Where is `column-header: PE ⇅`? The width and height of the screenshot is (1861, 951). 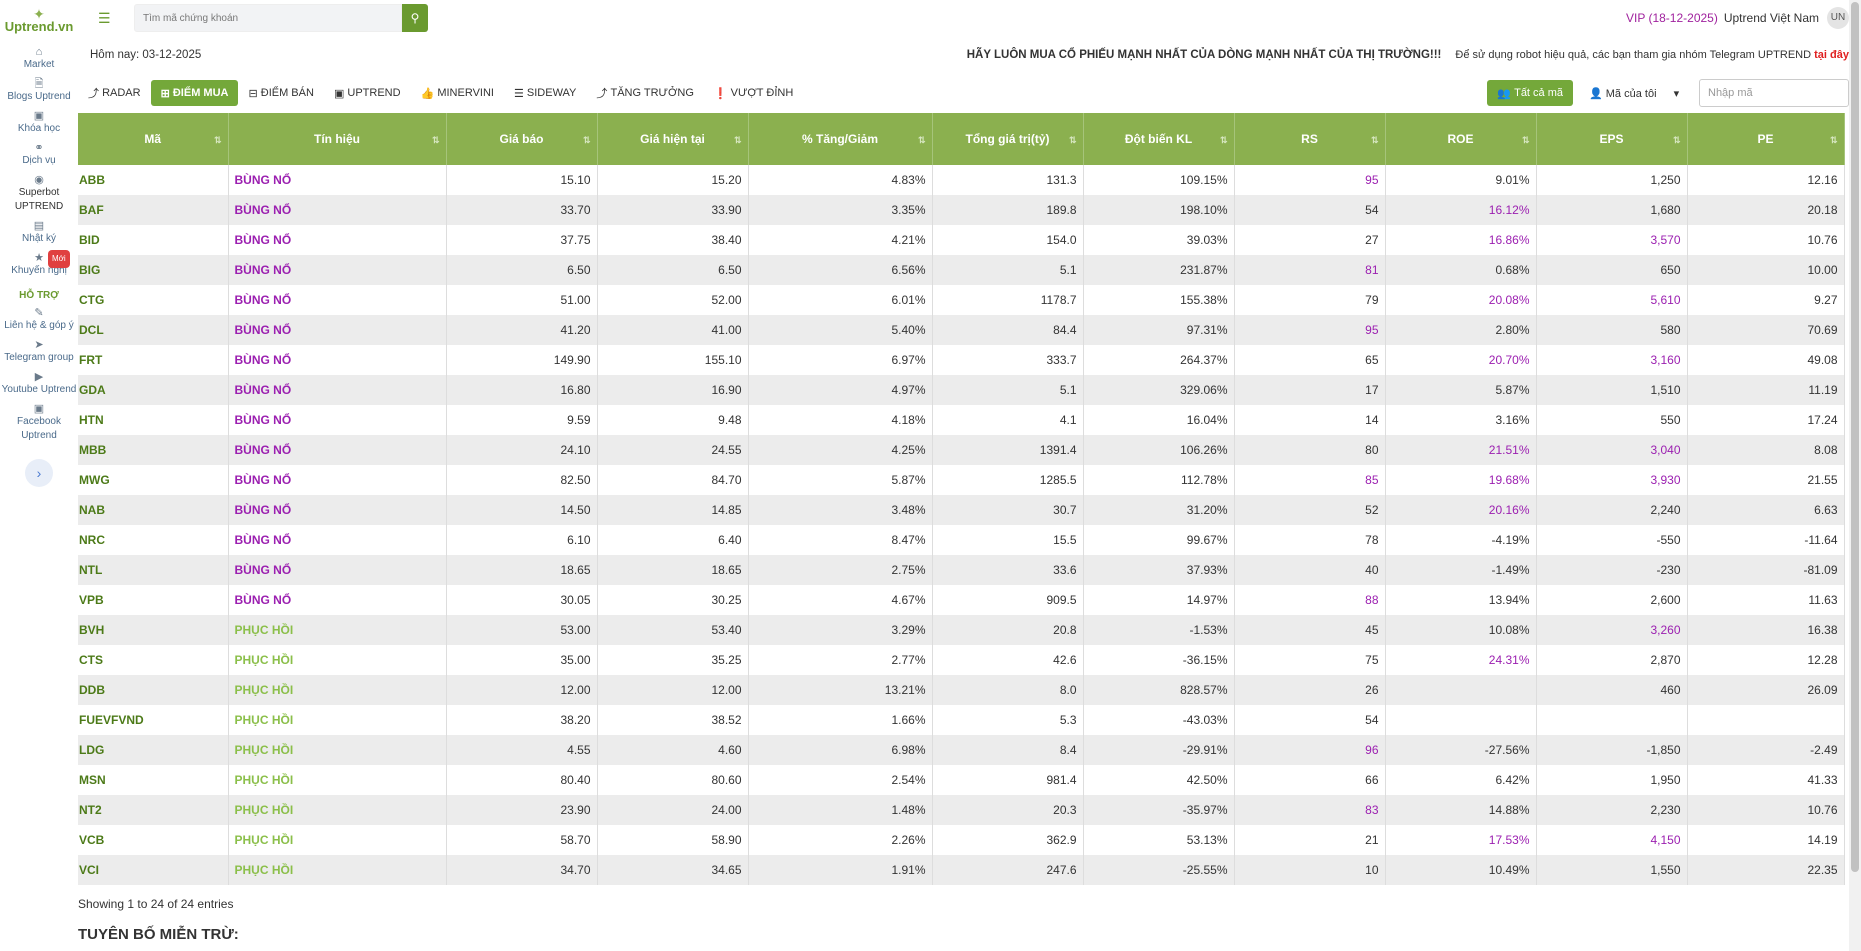
column-header: PE ⇅ is located at coordinates (1766, 139).